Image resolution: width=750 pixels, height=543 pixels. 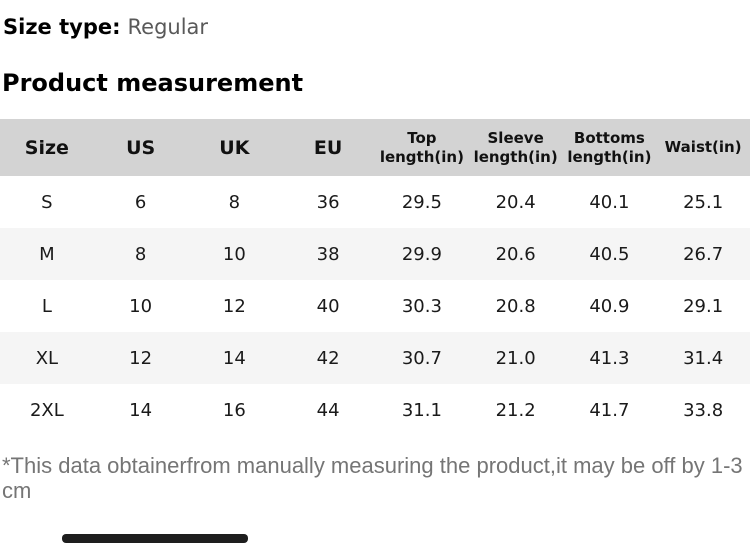 I want to click on value-cell: 26.7, so click(x=703, y=254).